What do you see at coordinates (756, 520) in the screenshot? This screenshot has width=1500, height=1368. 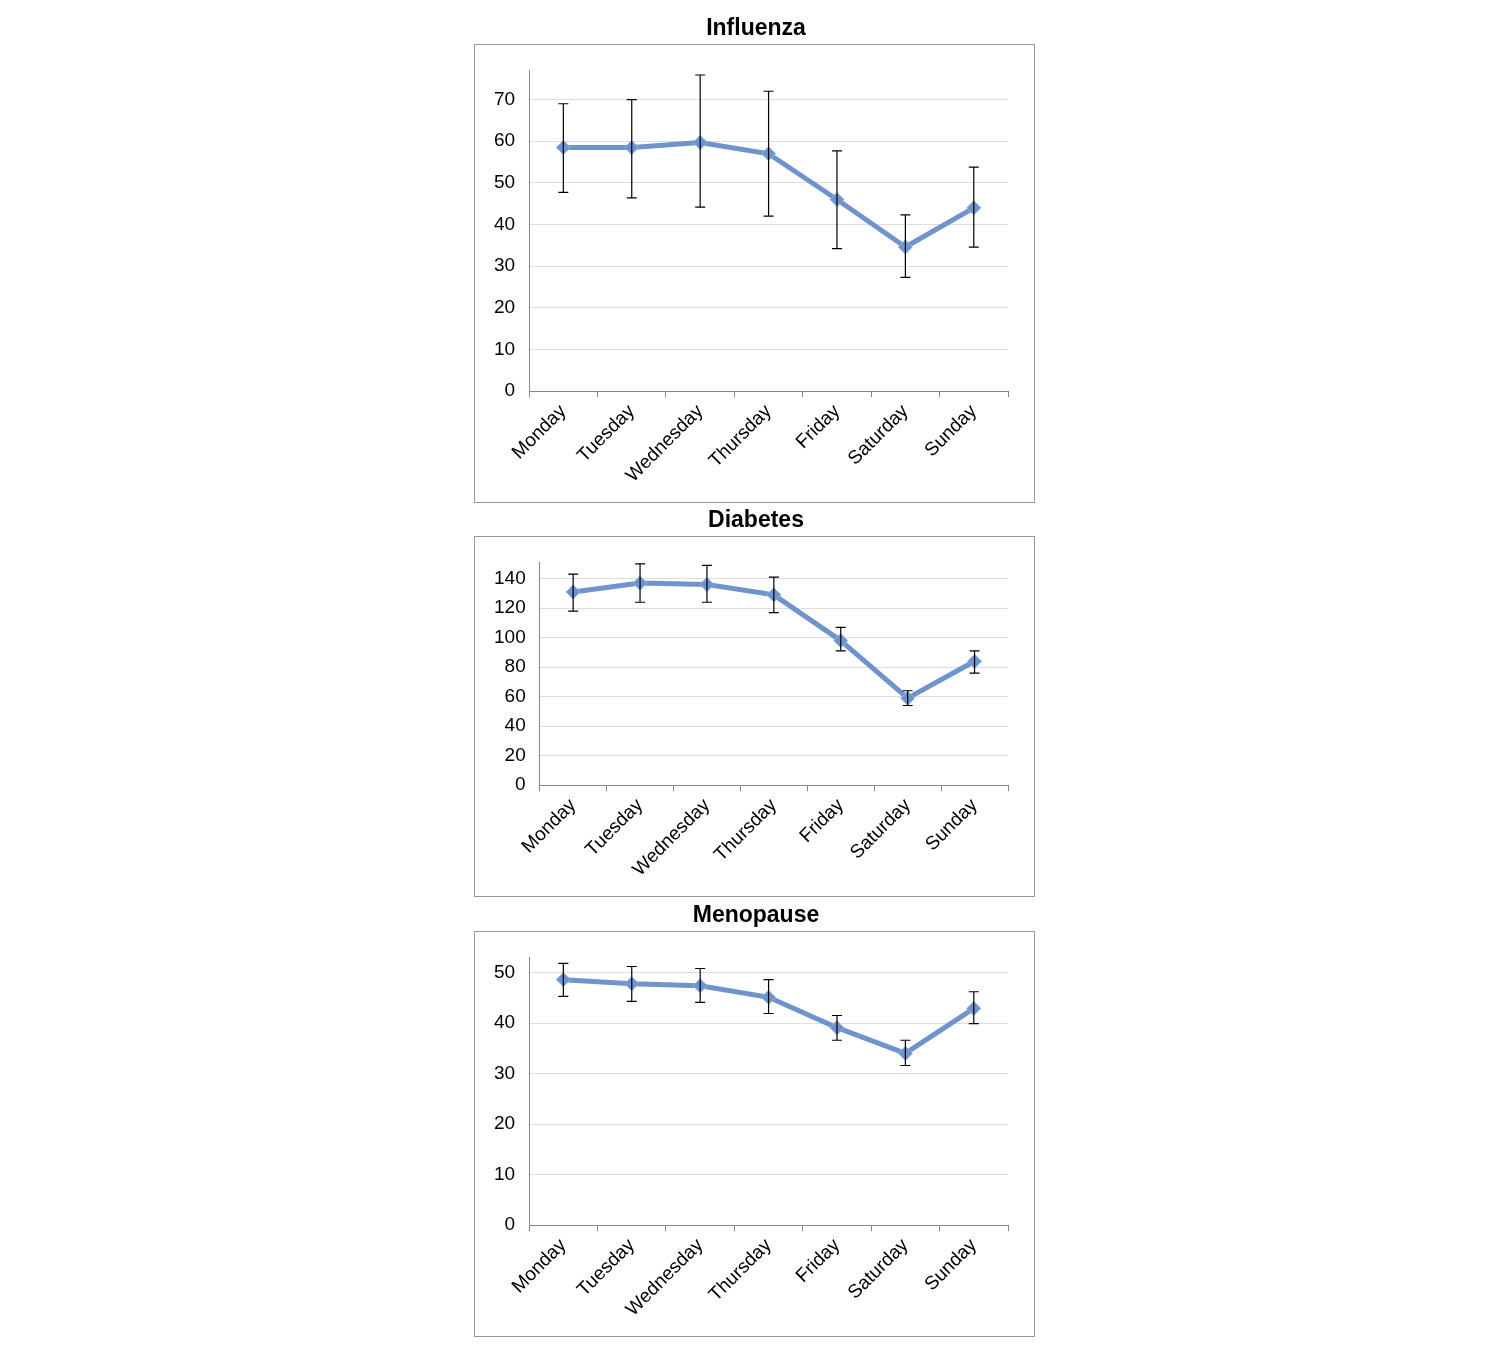 I see `chart-title: Diabetes` at bounding box center [756, 520].